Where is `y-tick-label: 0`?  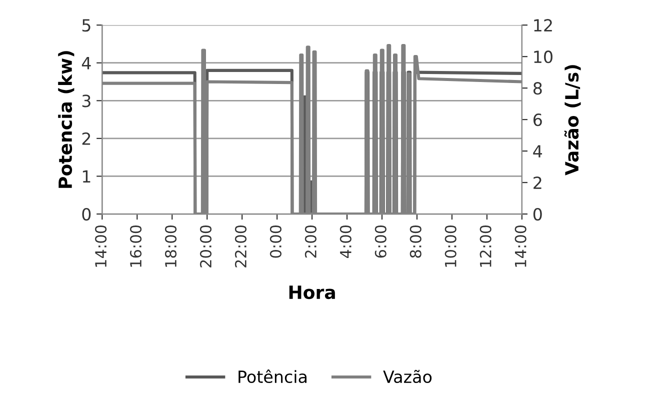
y-tick-label: 0 is located at coordinates (86, 214).